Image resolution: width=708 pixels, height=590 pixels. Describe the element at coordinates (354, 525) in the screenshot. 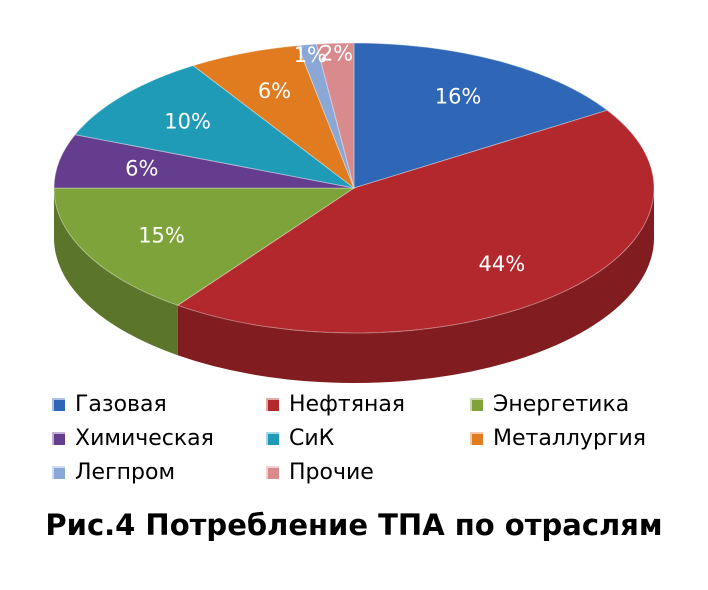

I see `chart-title: Рис.4 Потребление ТПА по отраслям` at that location.